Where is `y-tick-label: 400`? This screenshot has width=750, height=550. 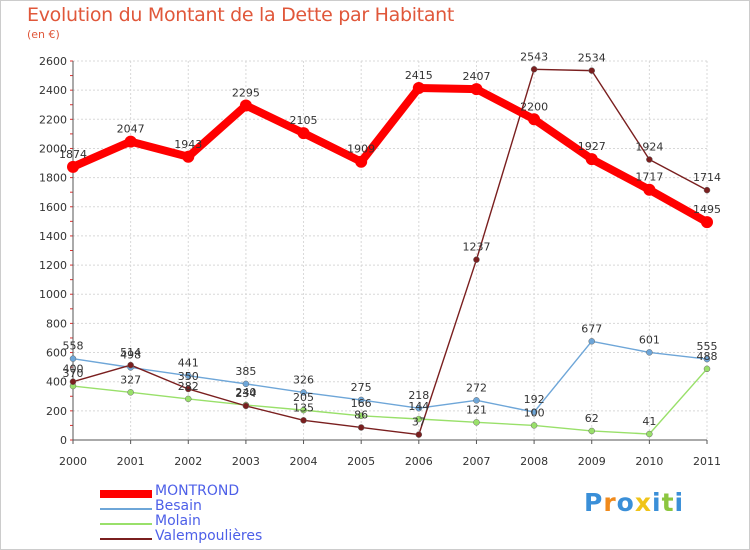
y-tick-label: 400 is located at coordinates (56, 382).